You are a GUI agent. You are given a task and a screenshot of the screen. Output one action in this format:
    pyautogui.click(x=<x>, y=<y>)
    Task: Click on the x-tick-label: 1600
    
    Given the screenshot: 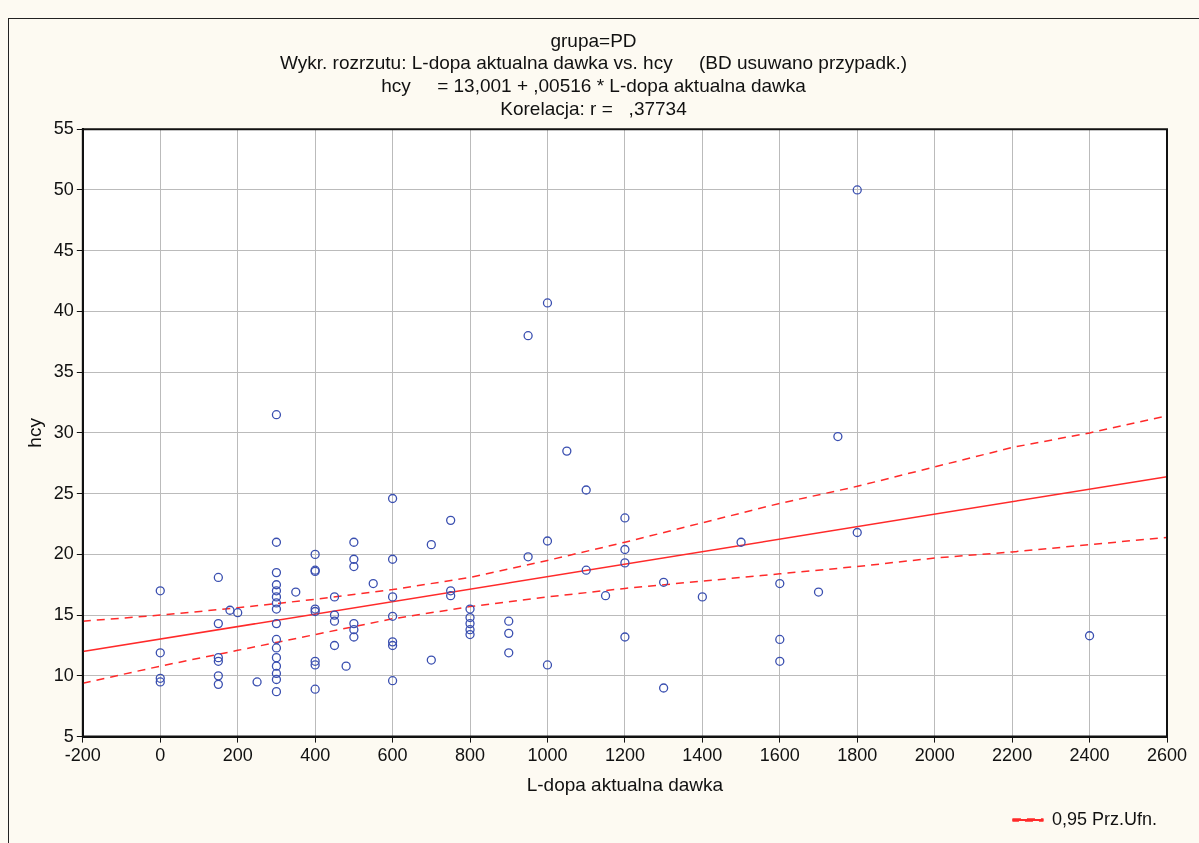 What is the action you would take?
    pyautogui.click(x=779, y=755)
    